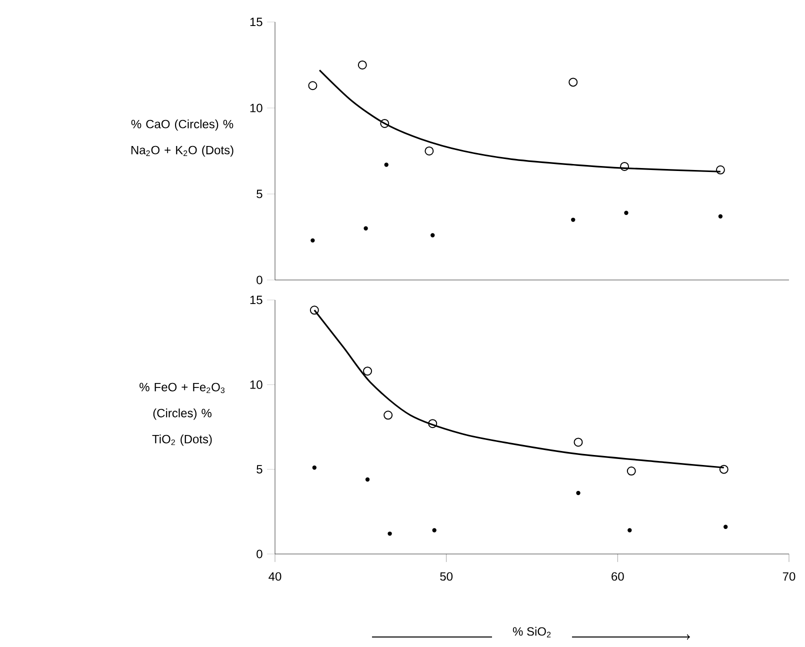  I want to click on x-tick-label: 50, so click(446, 576).